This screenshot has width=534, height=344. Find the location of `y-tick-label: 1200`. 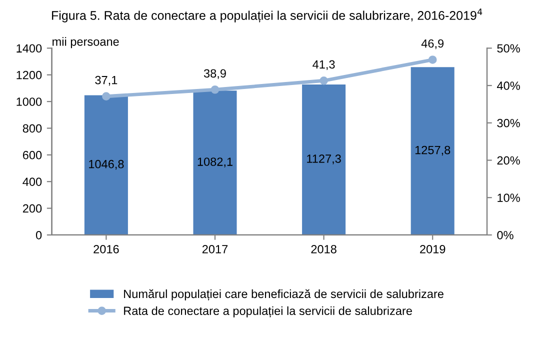

y-tick-label: 1200 is located at coordinates (29, 75).